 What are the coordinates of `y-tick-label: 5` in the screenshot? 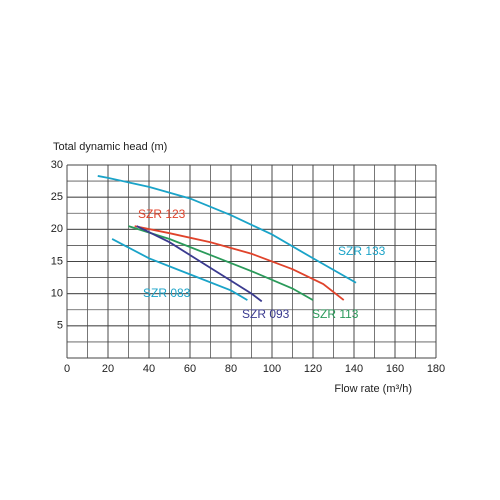 It's located at (60, 326).